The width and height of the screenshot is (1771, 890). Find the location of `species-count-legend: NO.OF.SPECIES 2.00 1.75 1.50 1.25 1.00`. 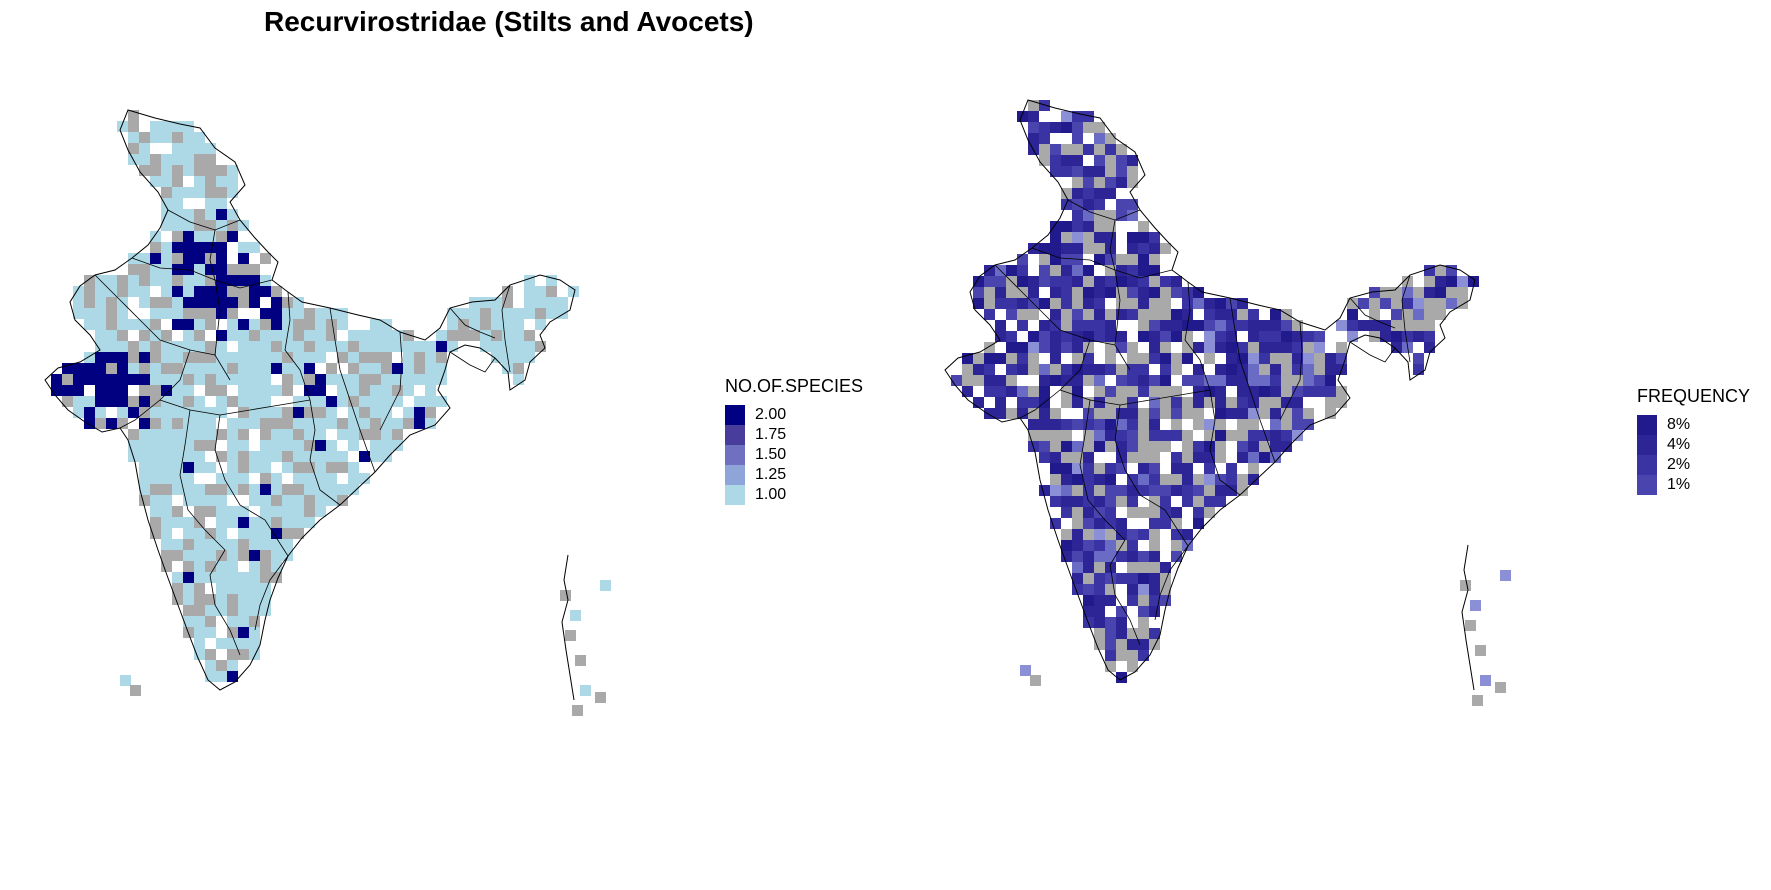

species-count-legend: NO.OF.SPECIES 2.00 1.75 1.50 1.25 1.00 is located at coordinates (794, 440).